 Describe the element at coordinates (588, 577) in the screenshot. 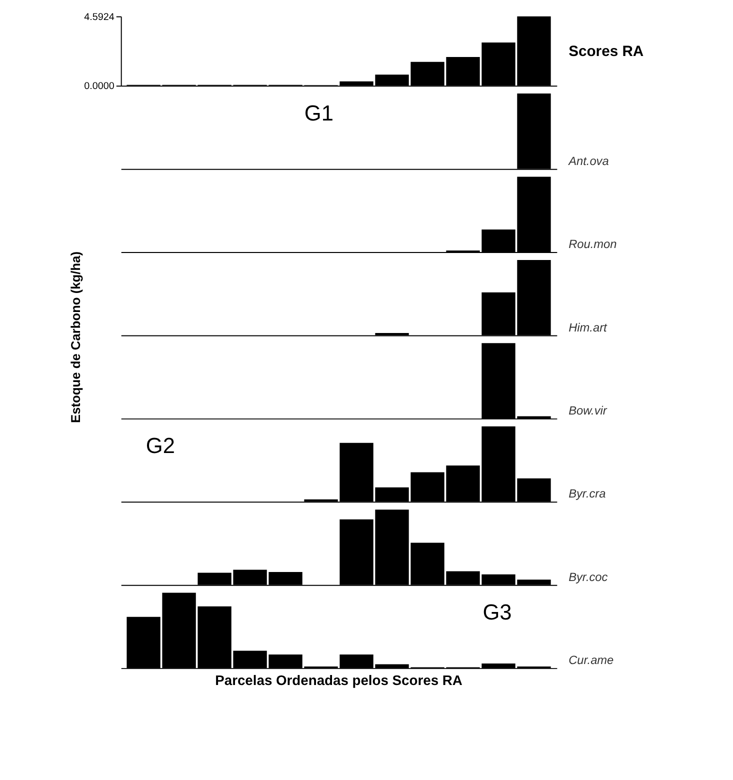

I see `series-label: Byr.coc` at that location.